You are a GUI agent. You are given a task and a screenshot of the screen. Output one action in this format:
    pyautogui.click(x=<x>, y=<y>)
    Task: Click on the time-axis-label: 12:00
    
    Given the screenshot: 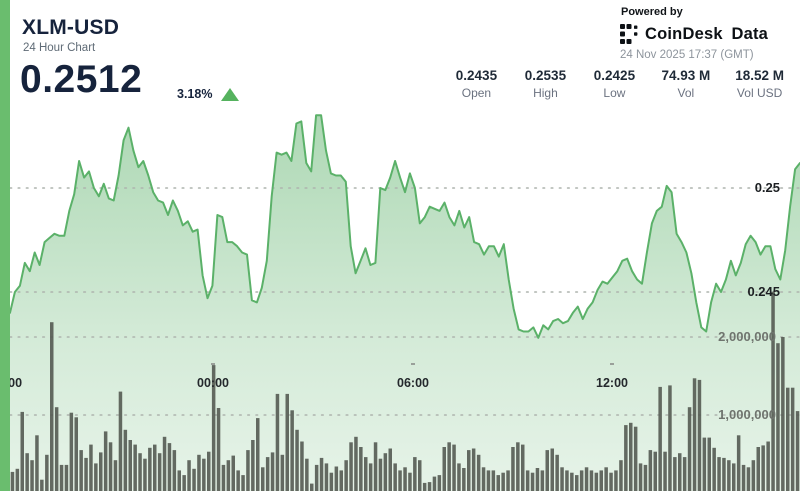 What is the action you would take?
    pyautogui.click(x=612, y=383)
    